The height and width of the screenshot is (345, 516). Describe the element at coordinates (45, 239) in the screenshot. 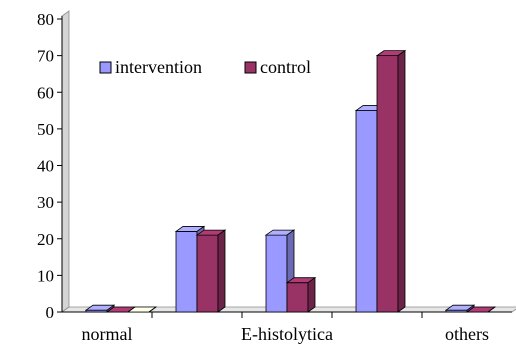

I see `y-tick-label: 20` at that location.